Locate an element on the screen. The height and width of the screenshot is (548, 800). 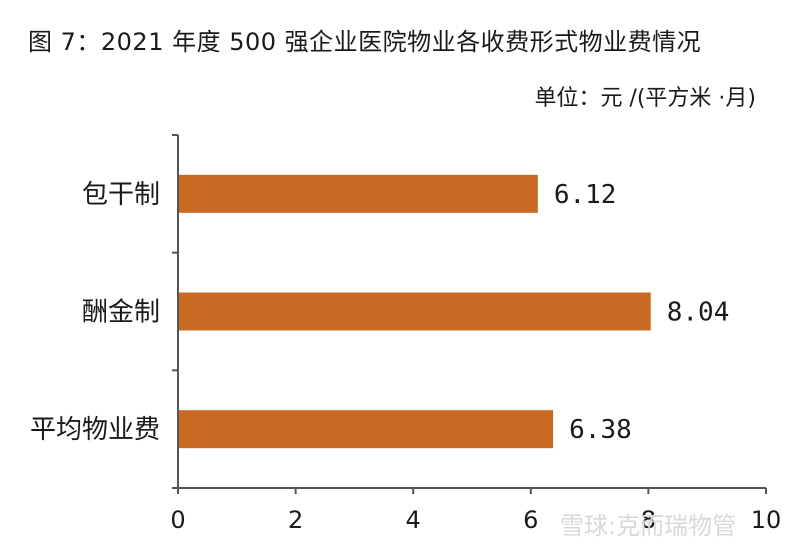
x-tick-label: 0 is located at coordinates (177, 520).